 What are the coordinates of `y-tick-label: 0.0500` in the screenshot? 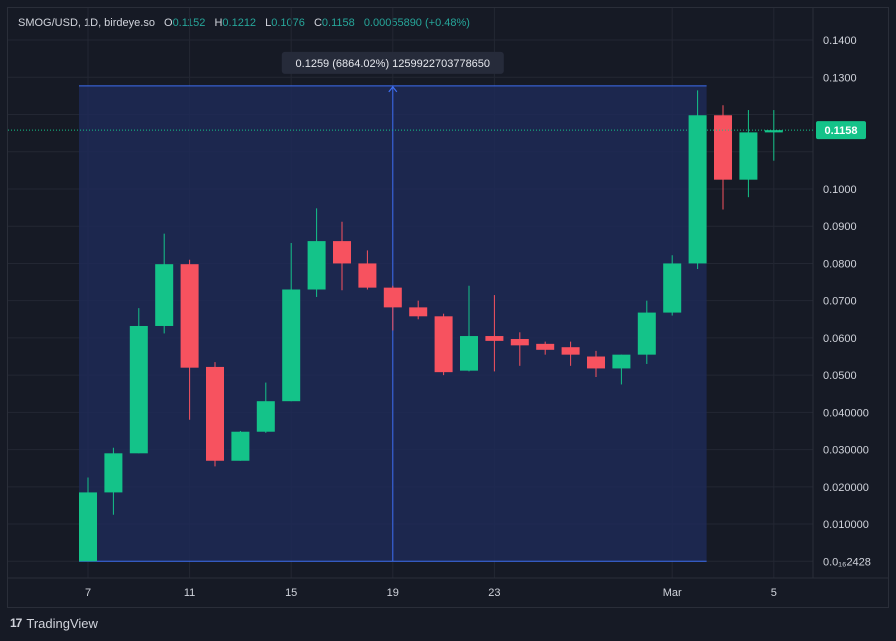 It's located at (840, 376).